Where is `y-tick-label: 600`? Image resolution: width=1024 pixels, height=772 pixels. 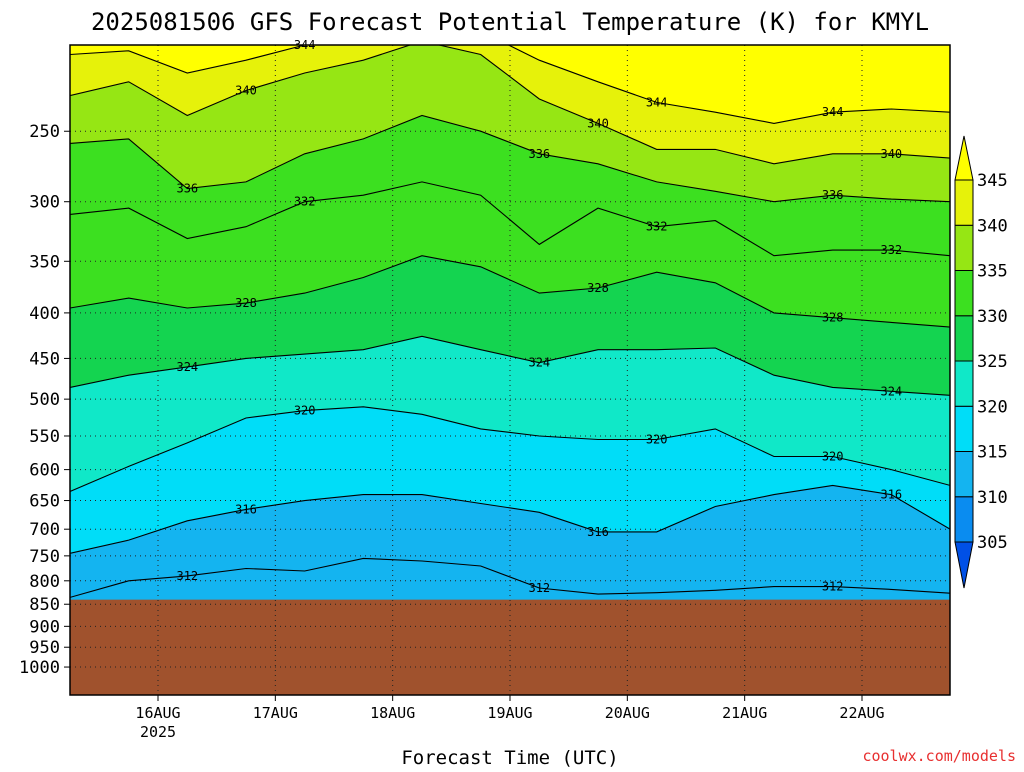 y-tick-label: 600 is located at coordinates (44, 471).